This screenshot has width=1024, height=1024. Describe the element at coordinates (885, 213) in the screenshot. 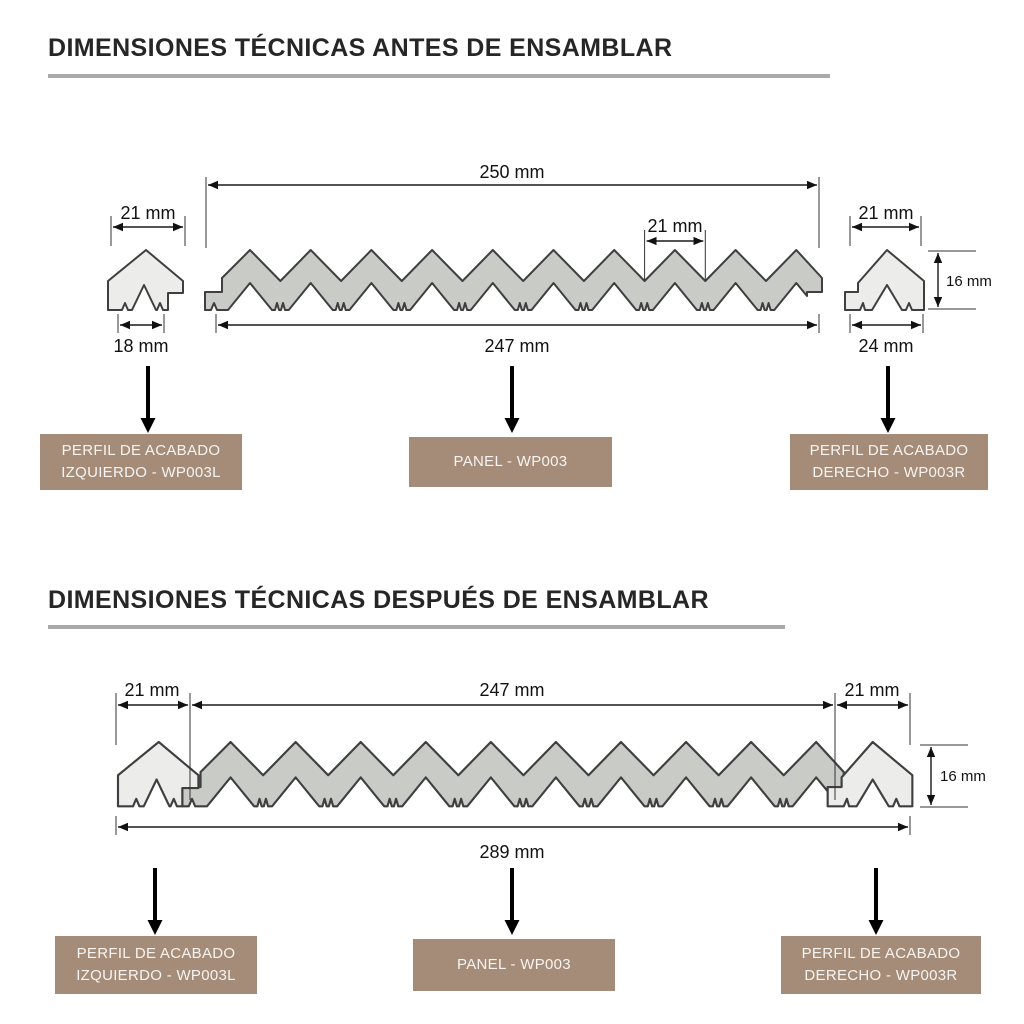

I see `dim-right-profile-top-label: 21 mm` at that location.